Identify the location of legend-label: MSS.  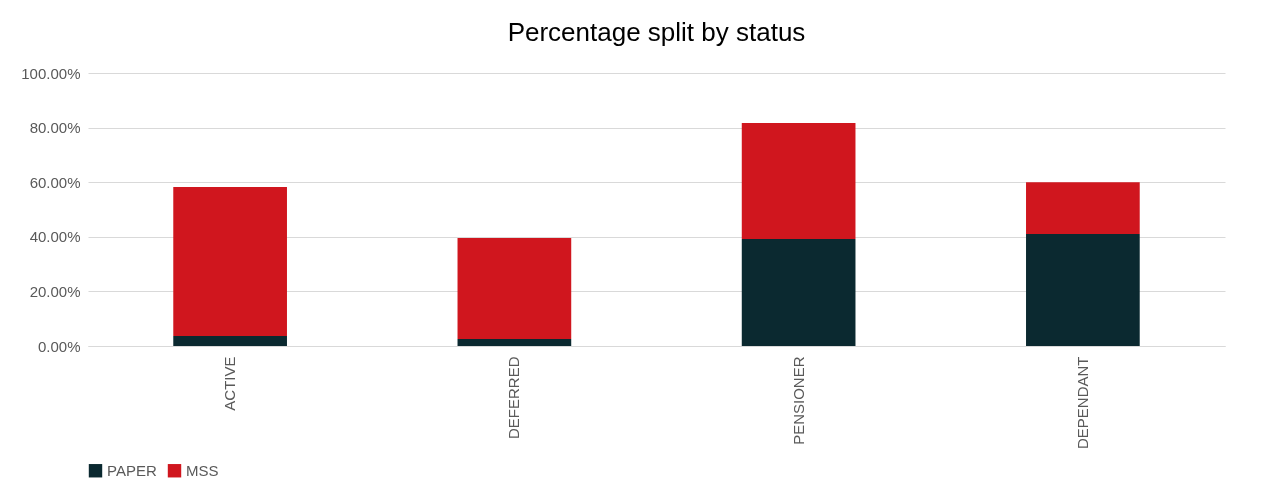
(202, 470).